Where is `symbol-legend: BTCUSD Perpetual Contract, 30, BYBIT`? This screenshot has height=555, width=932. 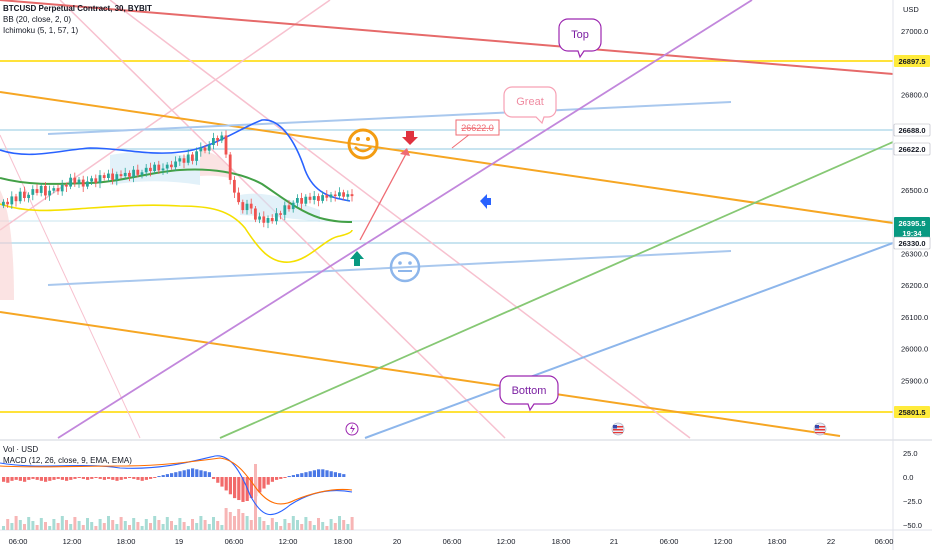 symbol-legend: BTCUSD Perpetual Contract, 30, BYBIT is located at coordinates (77, 8).